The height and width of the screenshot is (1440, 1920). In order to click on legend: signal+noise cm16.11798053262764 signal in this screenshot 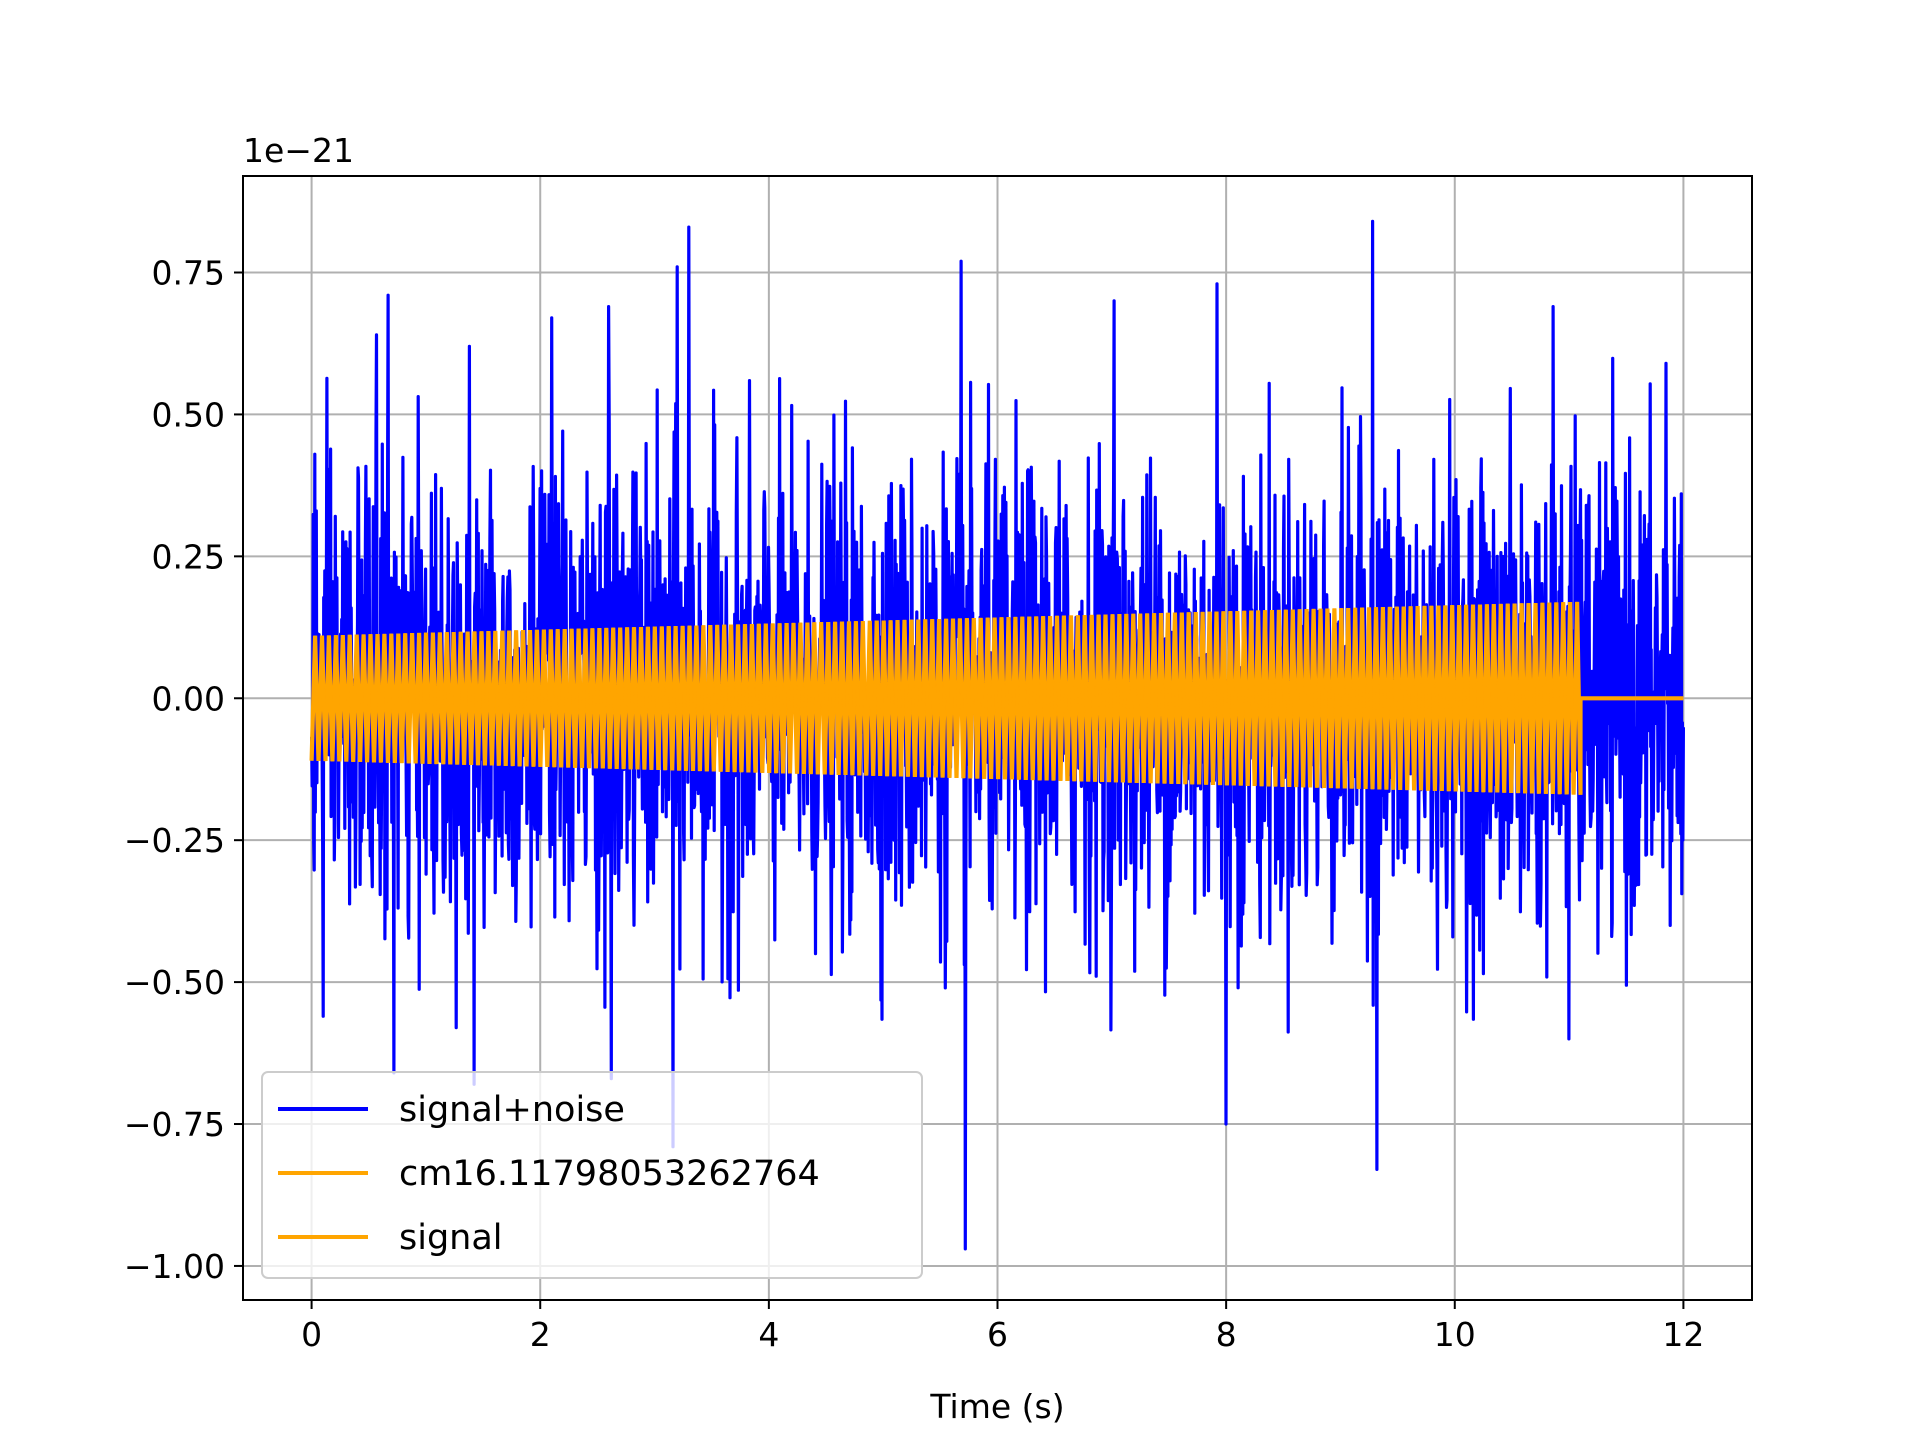, I will do `click(592, 1175)`.